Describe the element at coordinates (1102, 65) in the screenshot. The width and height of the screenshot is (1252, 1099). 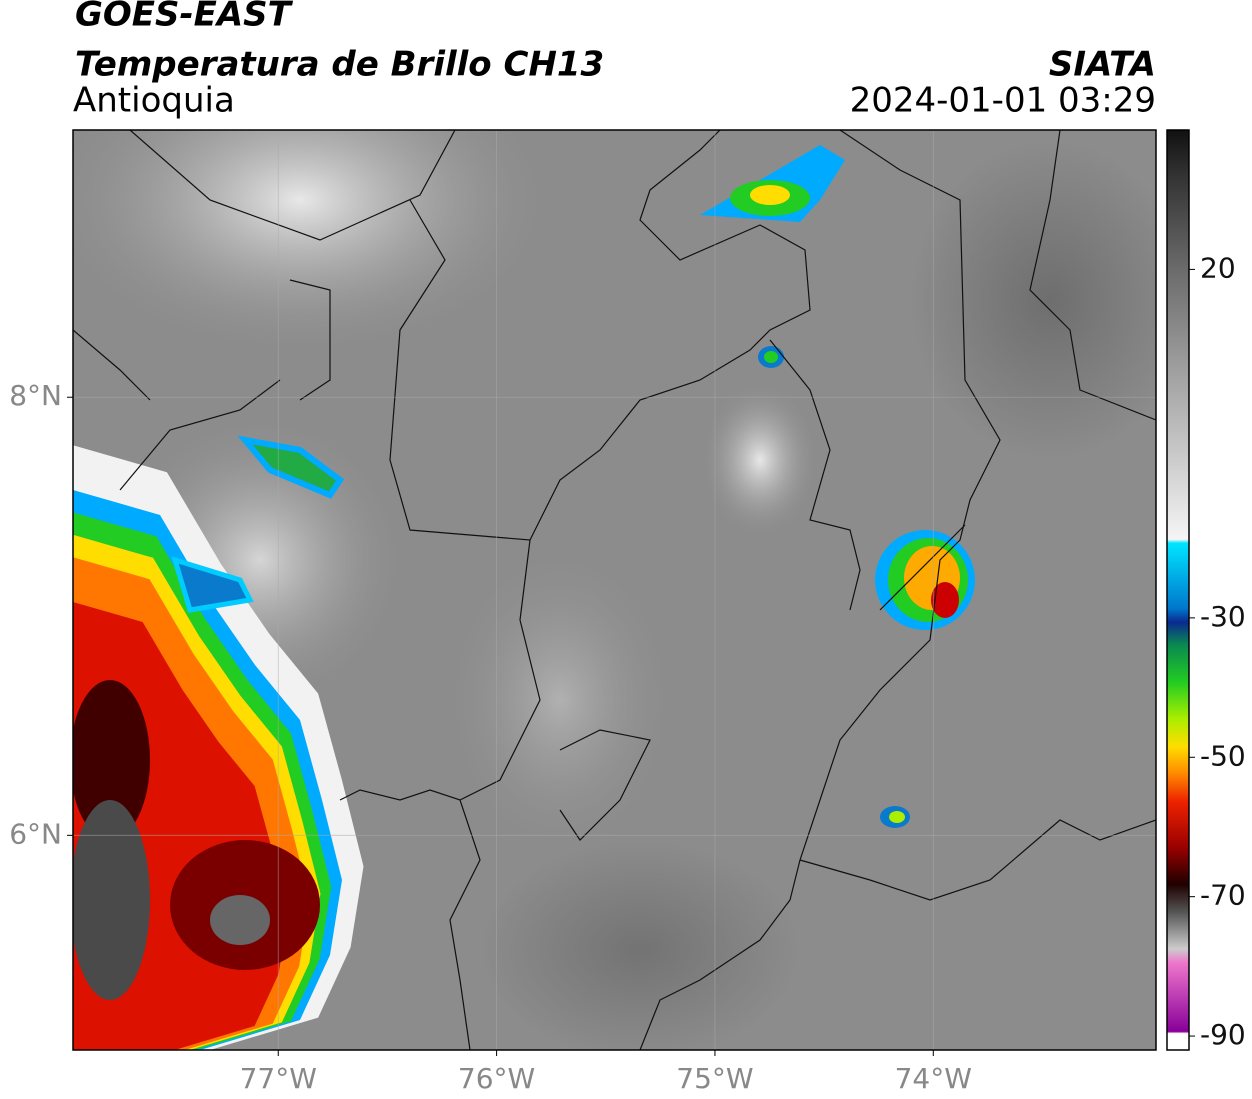
I see `source: SIATA` at that location.